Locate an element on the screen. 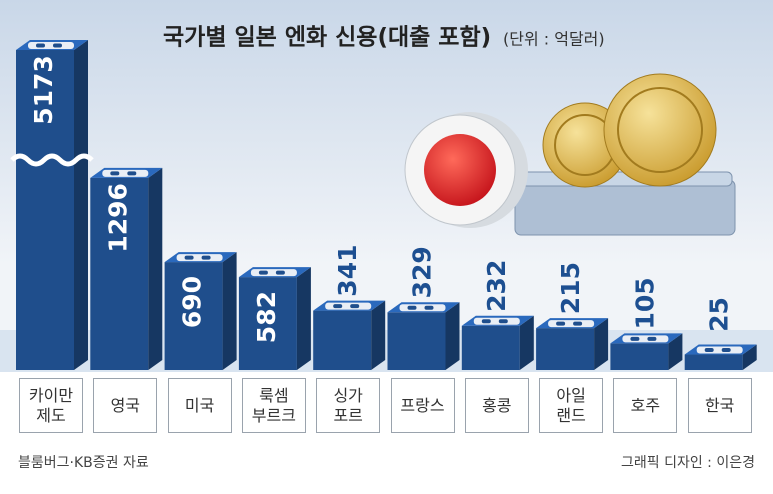  axis-break is located at coordinates (52, 160).